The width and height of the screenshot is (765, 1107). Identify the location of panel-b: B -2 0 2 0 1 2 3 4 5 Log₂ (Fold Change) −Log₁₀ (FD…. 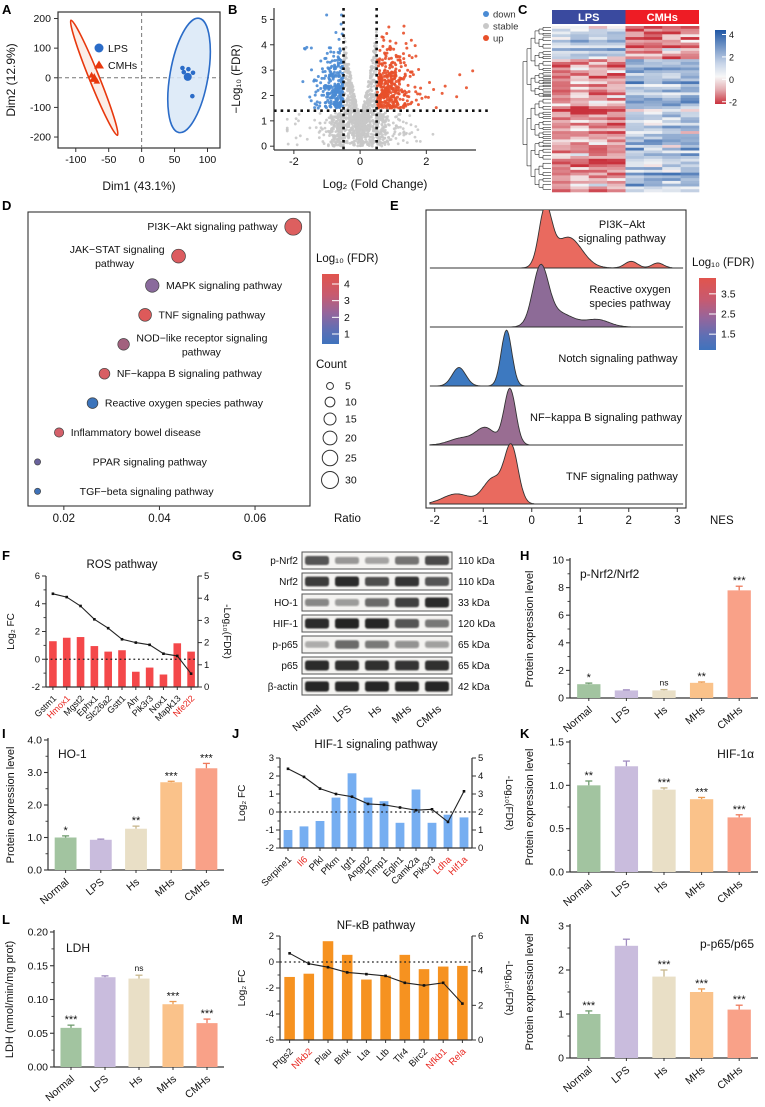
(373, 99).